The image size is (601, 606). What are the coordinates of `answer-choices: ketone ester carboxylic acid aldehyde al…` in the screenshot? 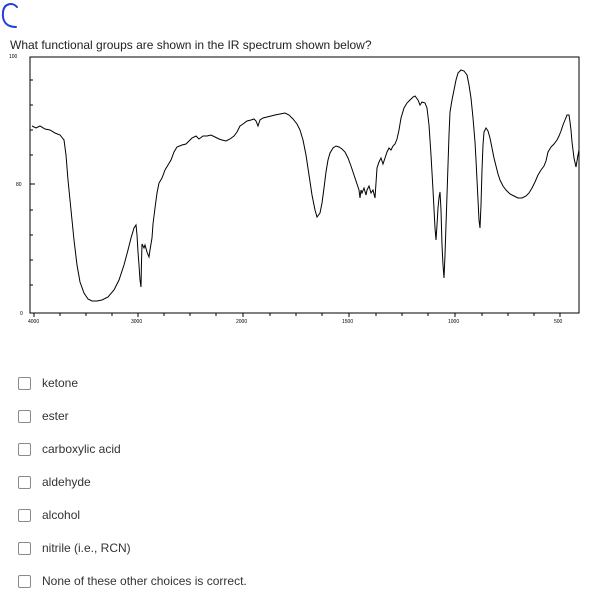 It's located at (132, 490).